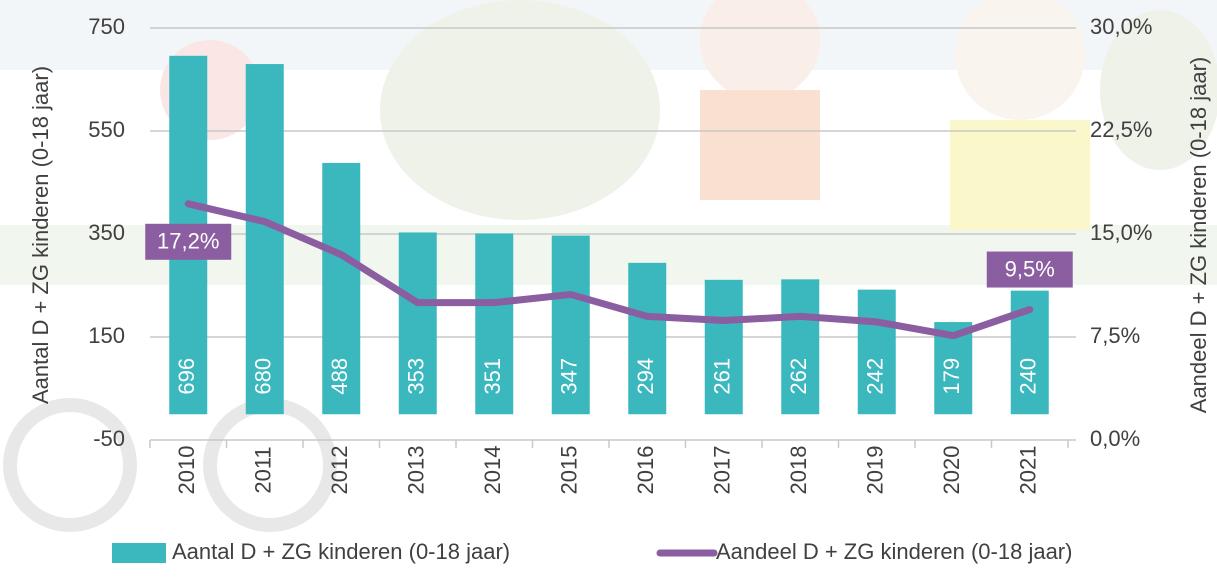  Describe the element at coordinates (263, 469) in the screenshot. I see `x-tick-label: 2011` at that location.